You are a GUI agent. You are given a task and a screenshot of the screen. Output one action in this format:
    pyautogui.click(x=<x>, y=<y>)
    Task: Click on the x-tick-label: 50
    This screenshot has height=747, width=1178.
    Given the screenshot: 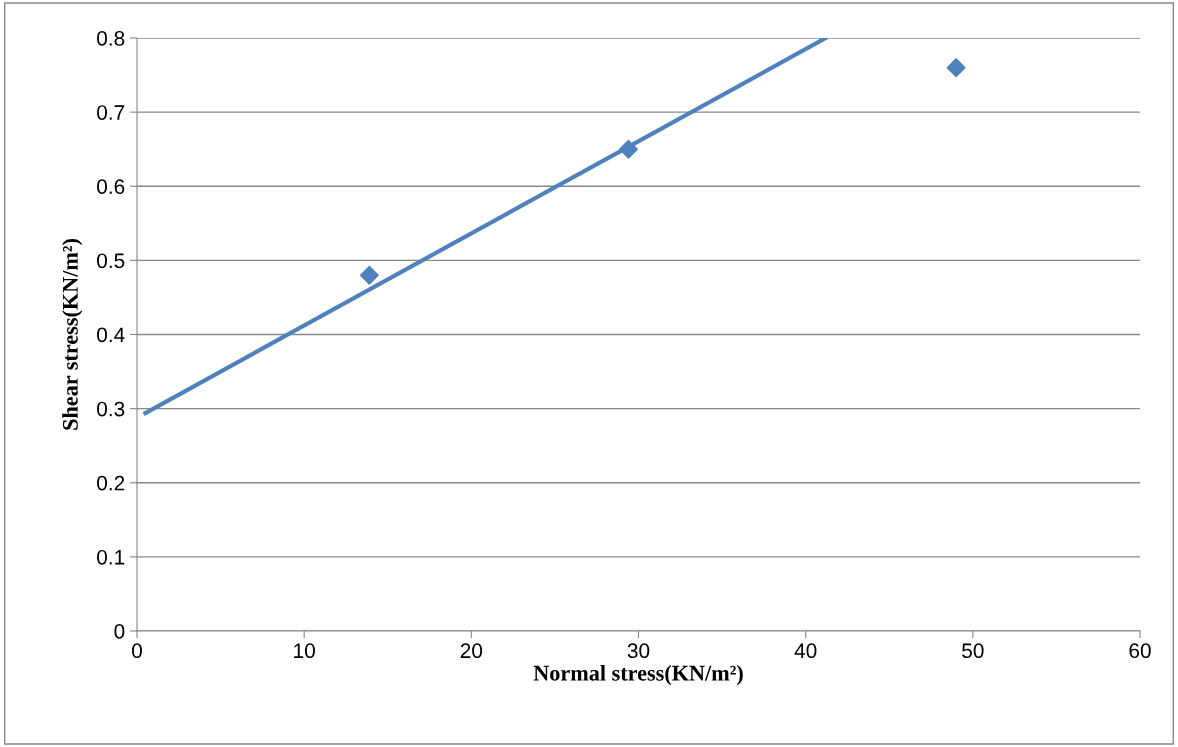 What is the action you would take?
    pyautogui.click(x=973, y=651)
    